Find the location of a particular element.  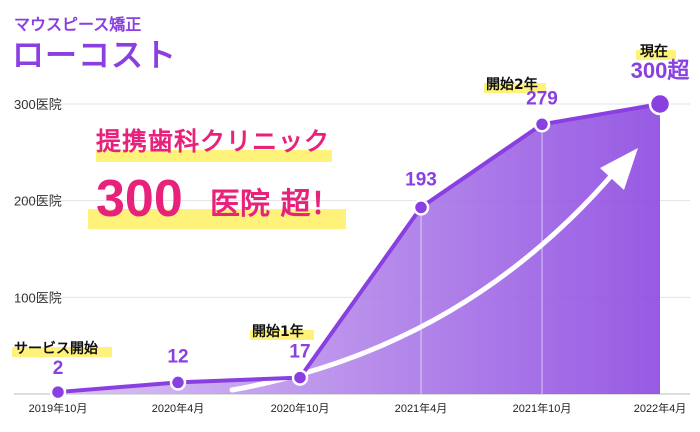

data-label-3: 17 is located at coordinates (299, 352).